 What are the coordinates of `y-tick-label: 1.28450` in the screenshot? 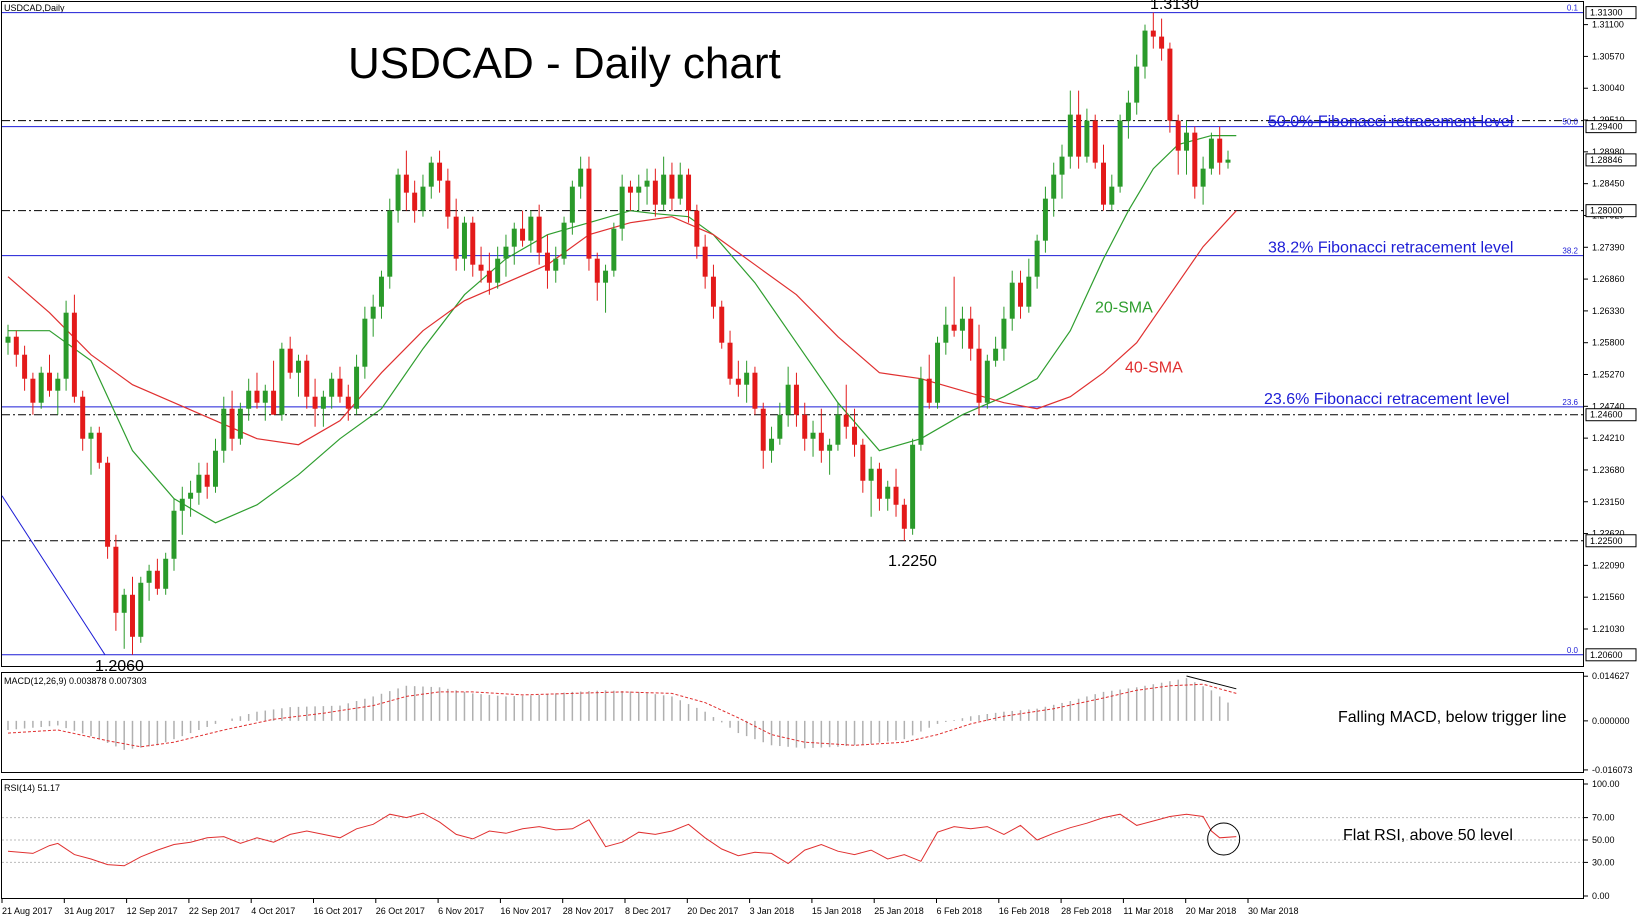 It's located at (1608, 184).